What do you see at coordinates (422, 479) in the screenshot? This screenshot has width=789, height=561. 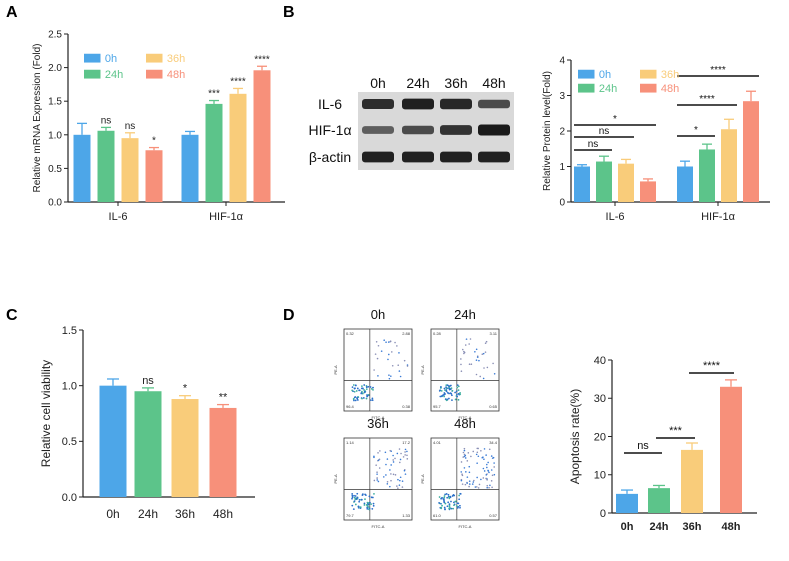 I see `flow-y-label: PE-A` at bounding box center [422, 479].